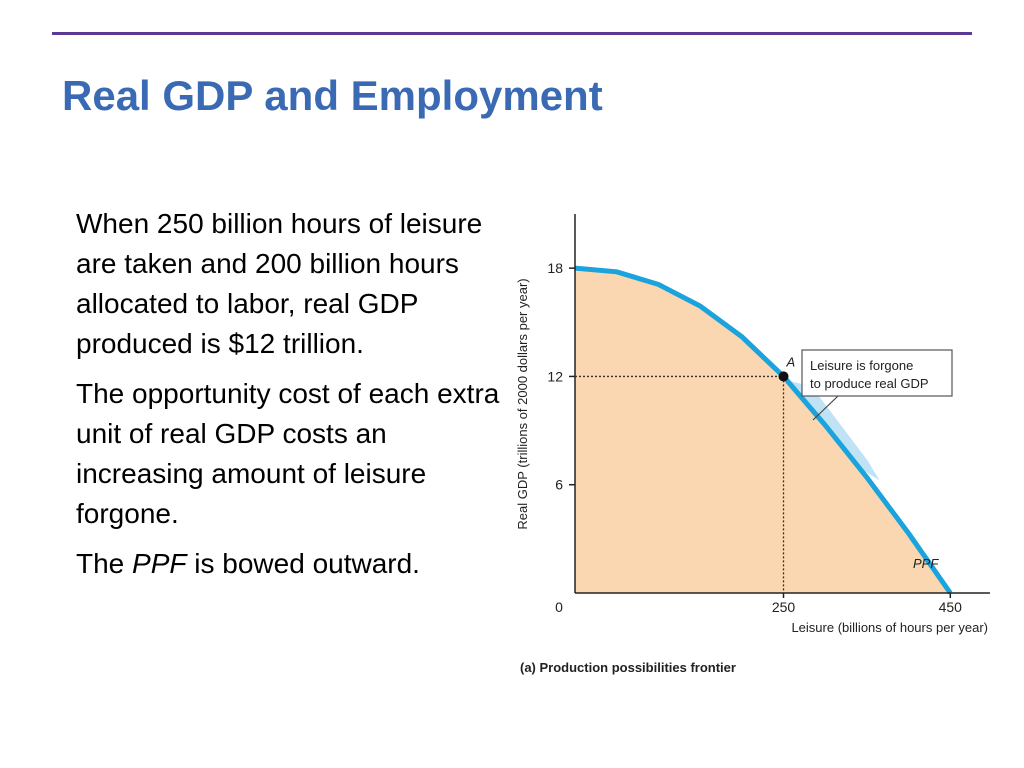  What do you see at coordinates (559, 485) in the screenshot?
I see `y-tick-label: 6` at bounding box center [559, 485].